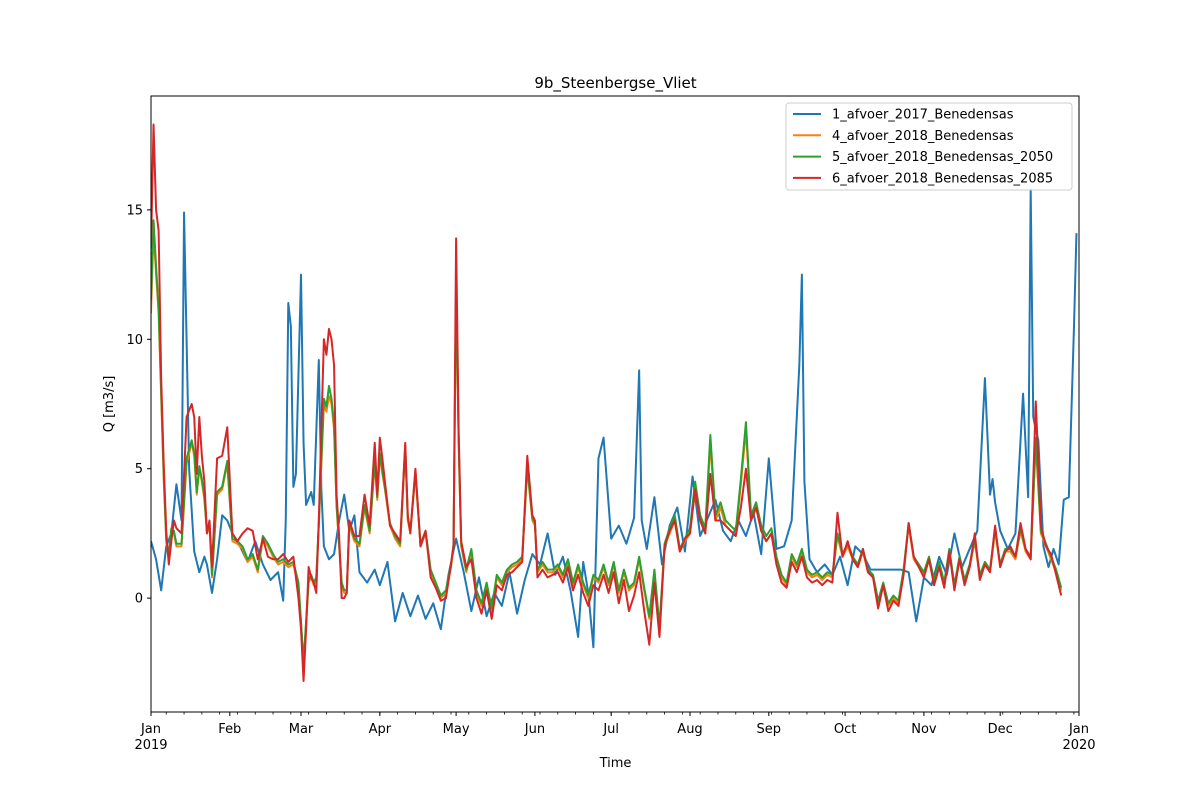 This screenshot has height=800, width=1200. What do you see at coordinates (923, 115) in the screenshot?
I see `legend-label-1: 1_afvoer_2017_Benedensas` at bounding box center [923, 115].